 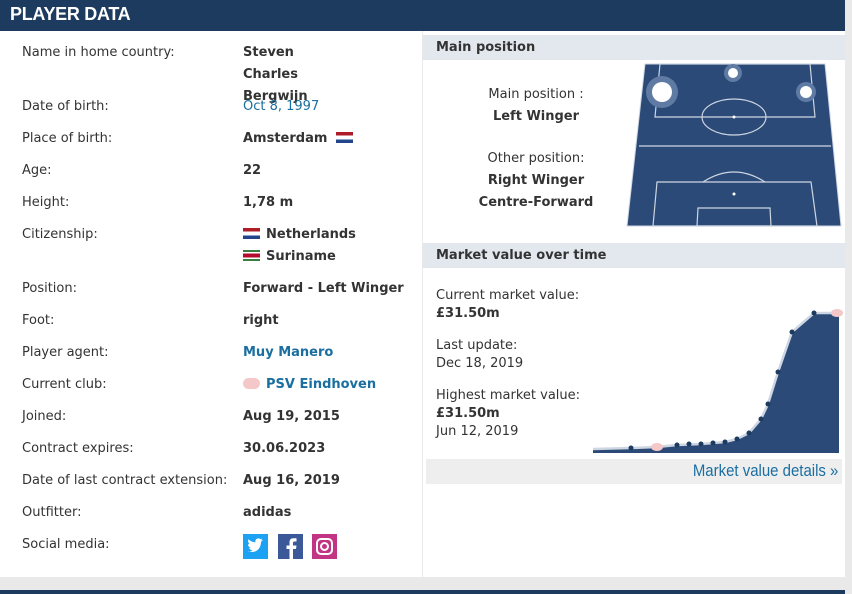 What do you see at coordinates (38, 320) in the screenshot?
I see `label: Foot:` at bounding box center [38, 320].